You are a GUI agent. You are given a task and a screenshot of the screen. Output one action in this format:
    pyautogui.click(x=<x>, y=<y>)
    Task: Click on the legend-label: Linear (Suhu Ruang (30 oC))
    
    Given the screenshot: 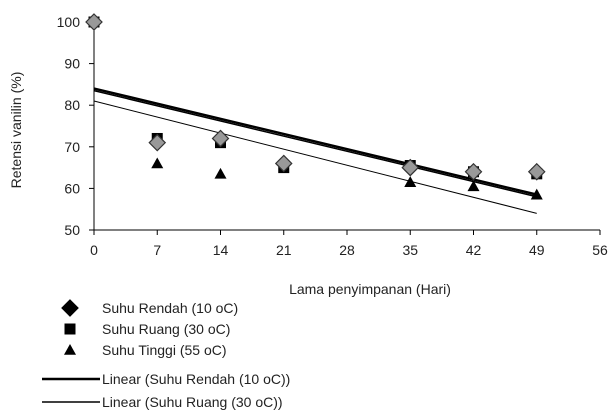 What is the action you would take?
    pyautogui.click(x=192, y=402)
    